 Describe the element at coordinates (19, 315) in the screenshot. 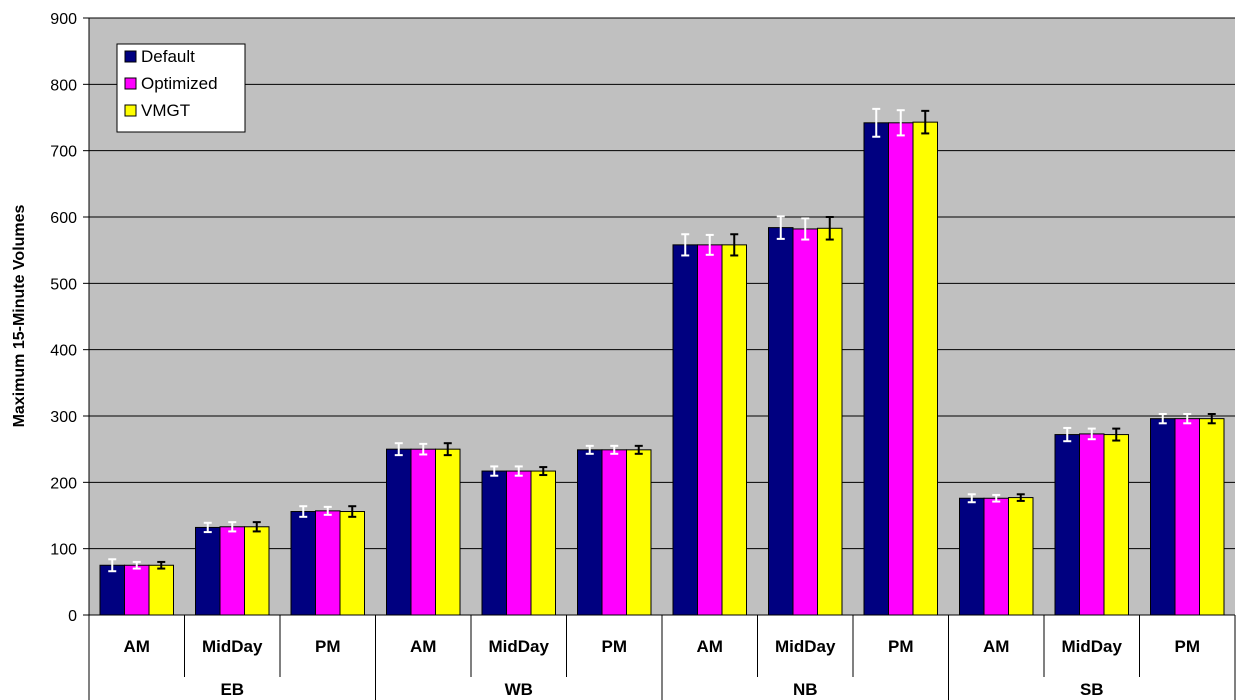

I see `y-axis-title: Maximum 15-Minute Volumes` at that location.